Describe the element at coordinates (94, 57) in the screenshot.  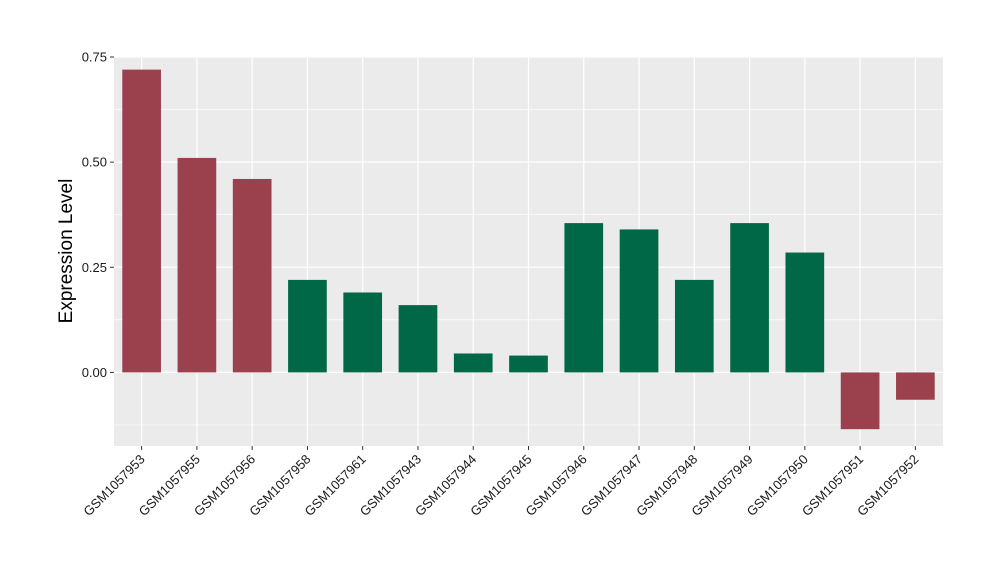
I see `y-tick-label: 0.75` at that location.